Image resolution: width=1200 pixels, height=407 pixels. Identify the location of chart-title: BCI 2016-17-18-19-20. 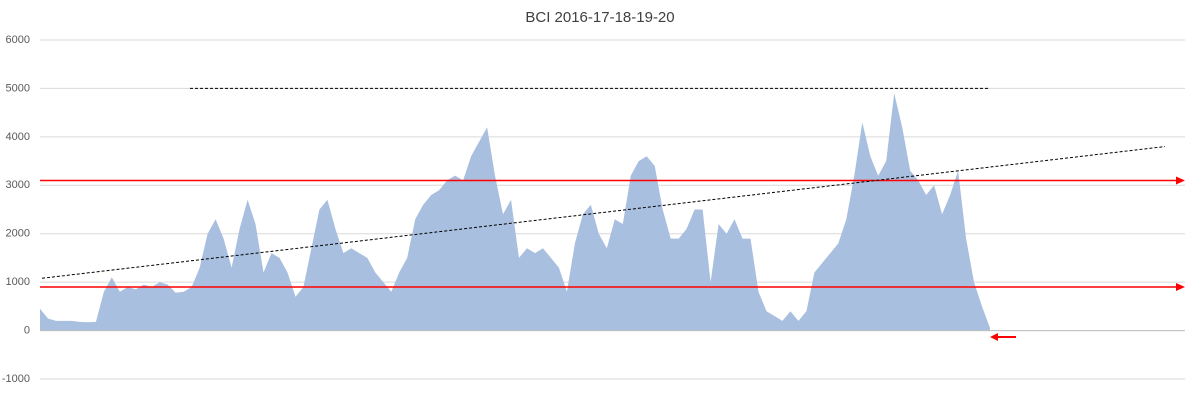
(599, 17).